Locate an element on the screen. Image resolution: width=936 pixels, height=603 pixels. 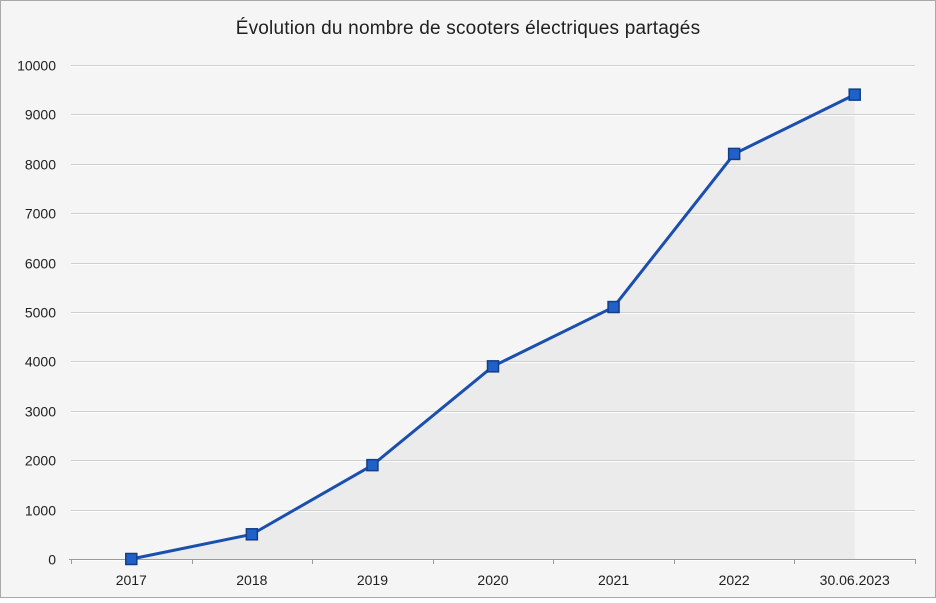
x-tick-label: 2021 is located at coordinates (613, 580).